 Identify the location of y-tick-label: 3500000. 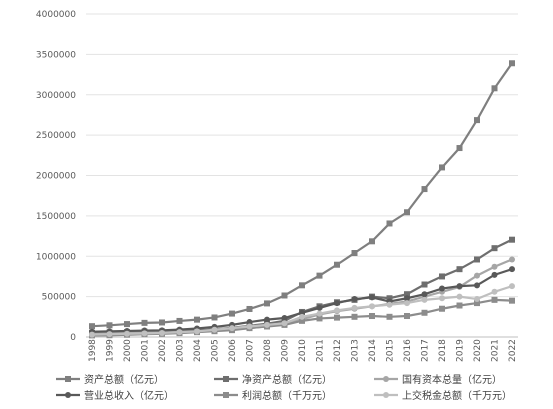
(56, 55).